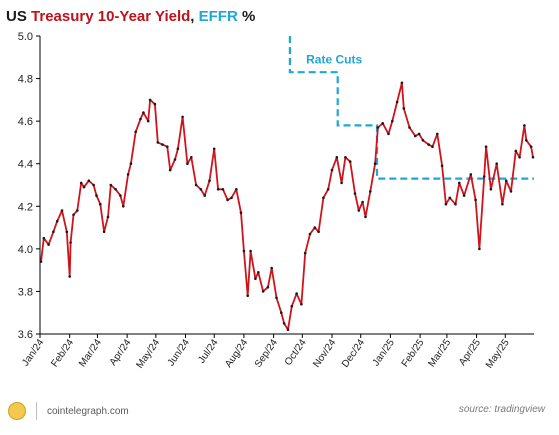  Describe the element at coordinates (25, 250) in the screenshot. I see `y-tick-label: 4.0` at that location.